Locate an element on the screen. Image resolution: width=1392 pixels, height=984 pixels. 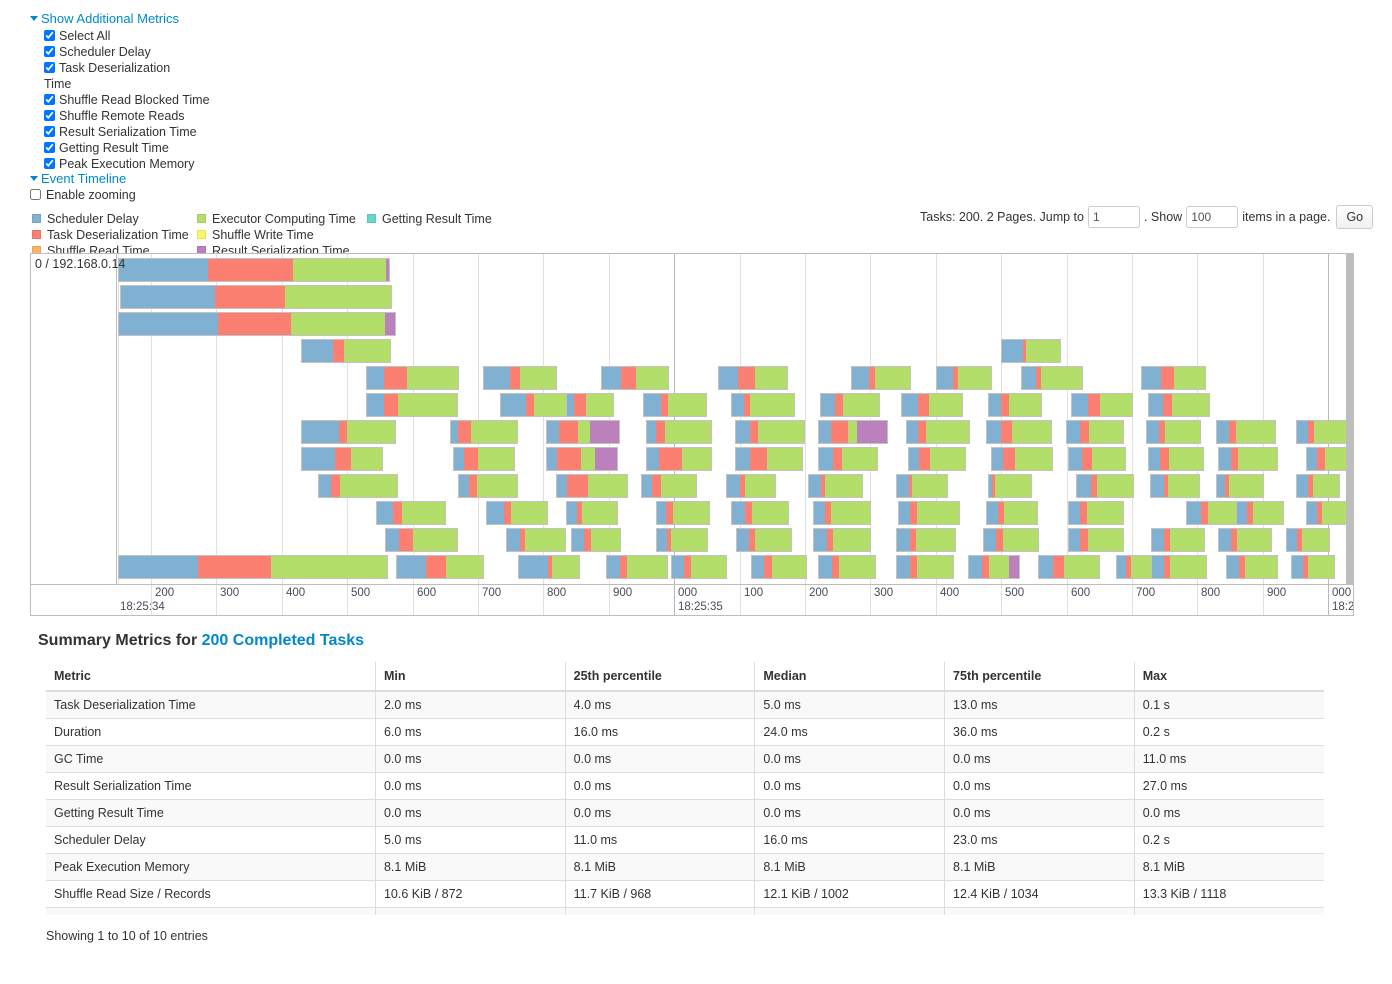
jump-to-page-input is located at coordinates (1113, 217).